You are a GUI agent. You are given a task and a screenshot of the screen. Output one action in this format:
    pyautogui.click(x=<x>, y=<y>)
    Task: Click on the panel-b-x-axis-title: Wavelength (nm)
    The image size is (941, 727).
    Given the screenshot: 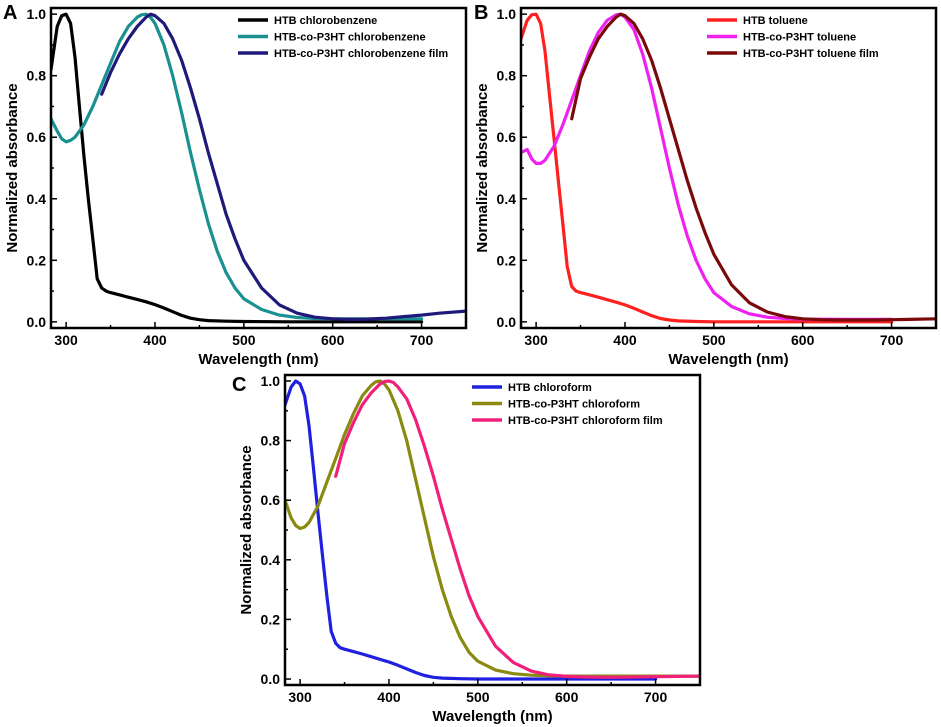 What is the action you would take?
    pyautogui.click(x=728, y=359)
    